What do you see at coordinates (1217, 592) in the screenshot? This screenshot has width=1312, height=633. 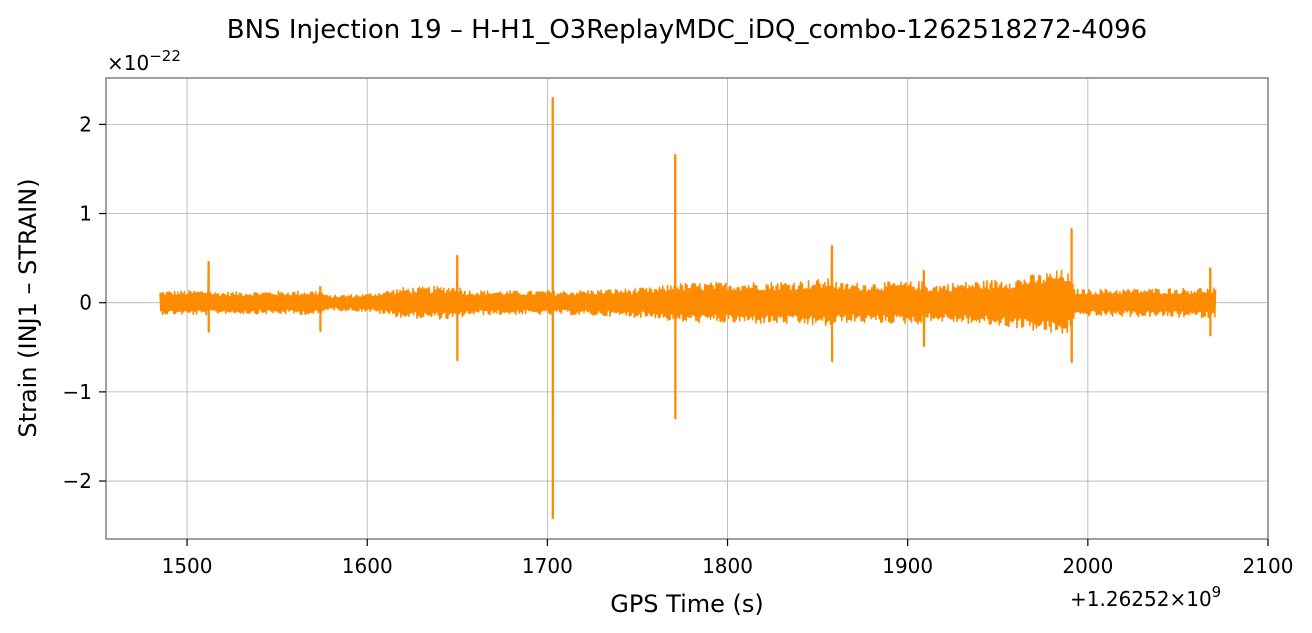 I see `x-offset-exponent: 9` at bounding box center [1217, 592].